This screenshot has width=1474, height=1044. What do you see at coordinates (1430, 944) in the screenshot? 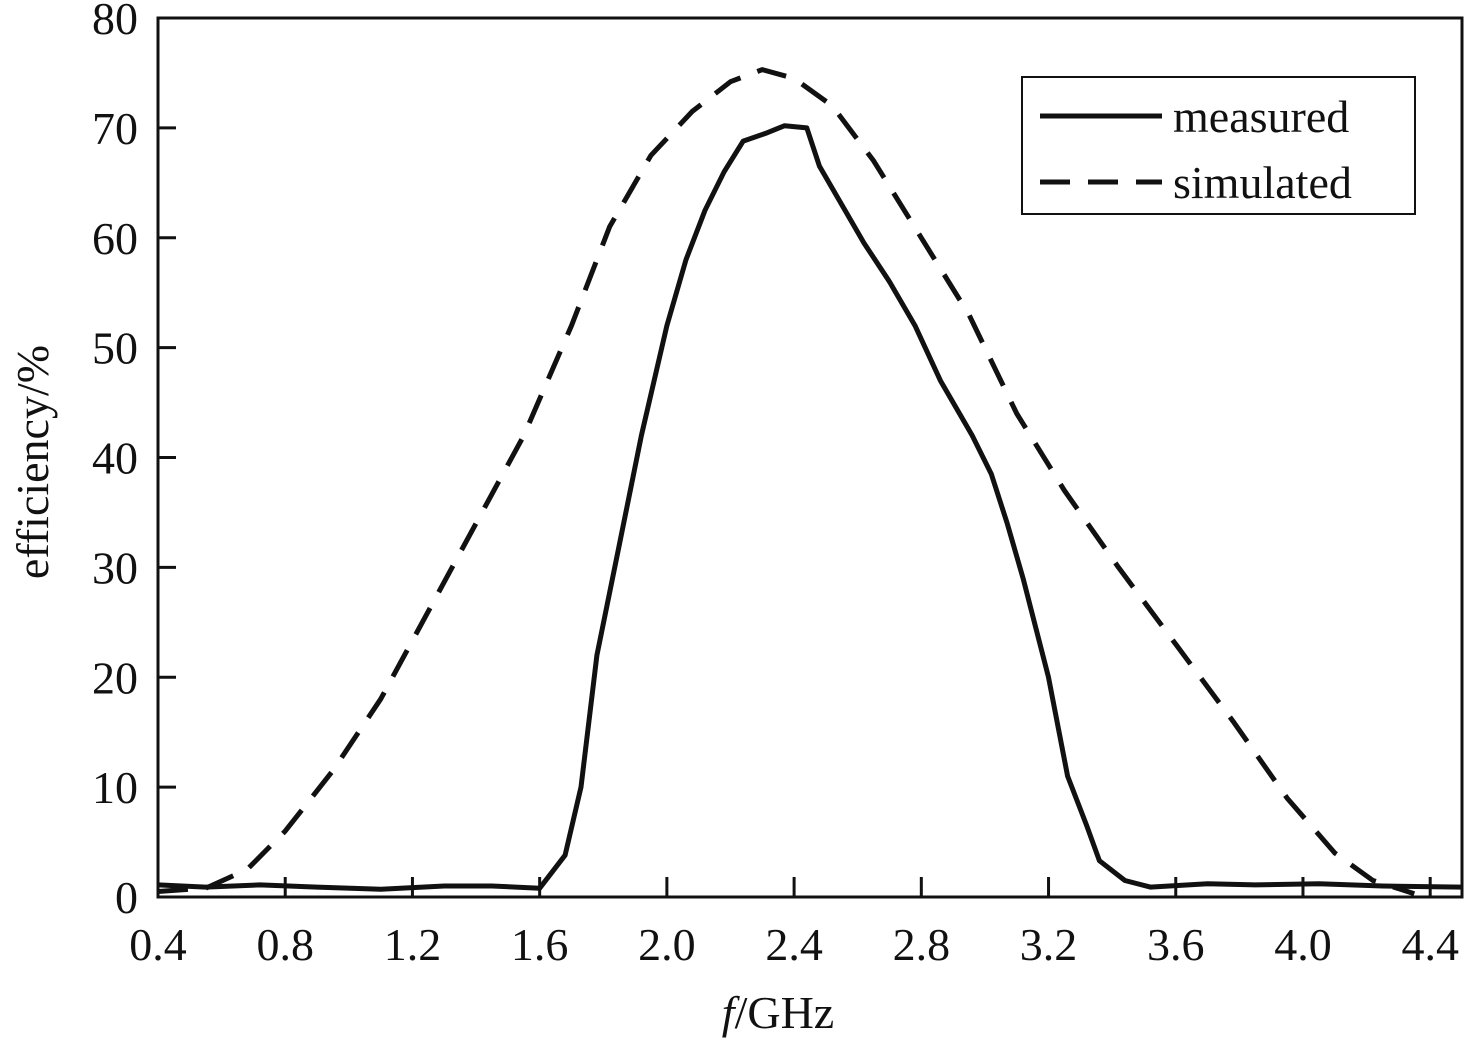
I see `x-tick-label: 4.4` at bounding box center [1430, 944].